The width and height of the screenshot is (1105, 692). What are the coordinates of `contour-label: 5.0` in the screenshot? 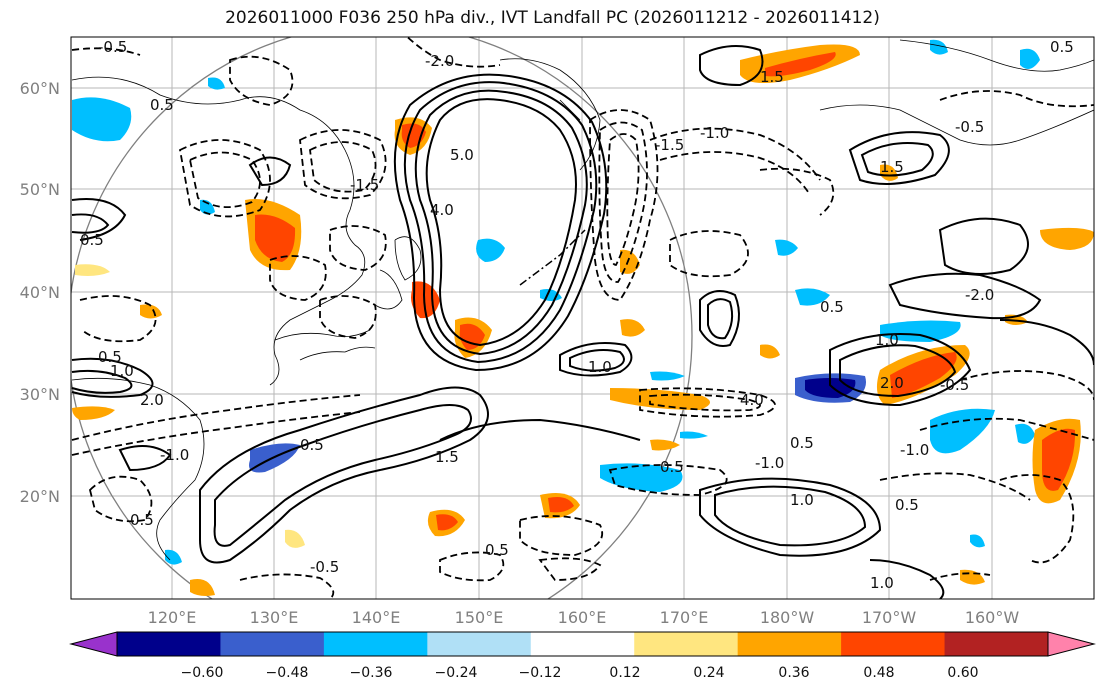 It's located at (462, 155).